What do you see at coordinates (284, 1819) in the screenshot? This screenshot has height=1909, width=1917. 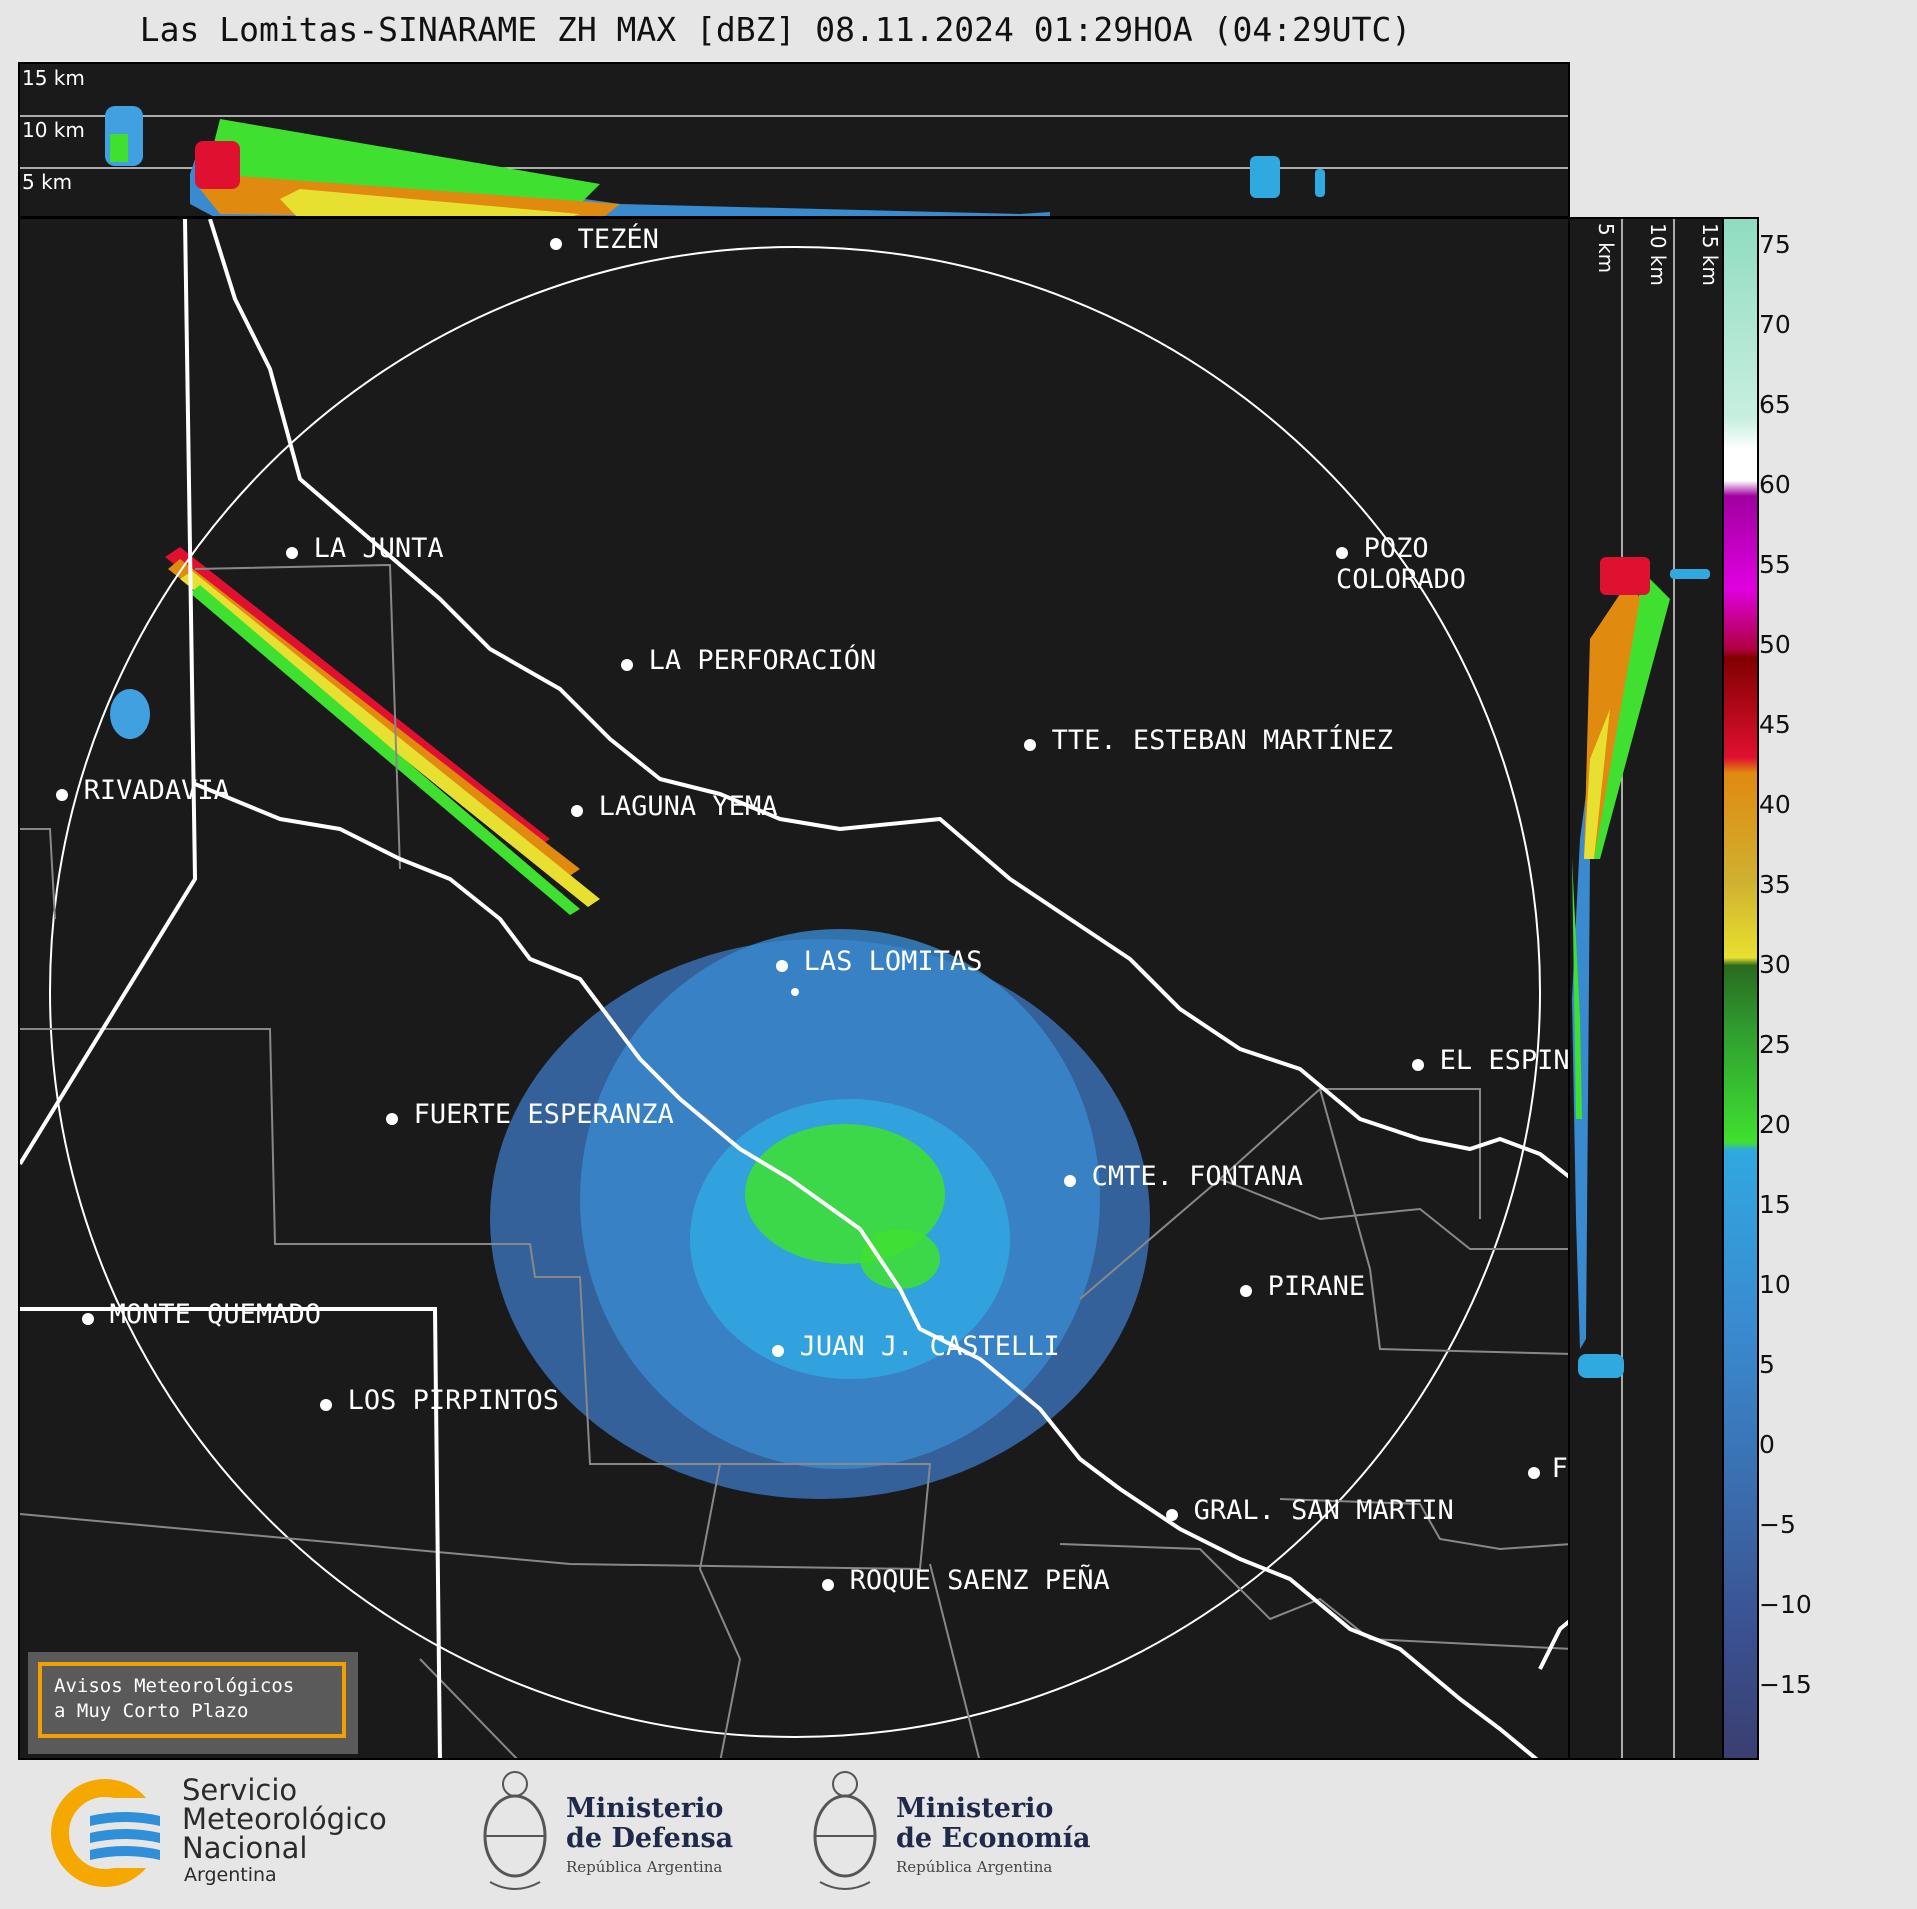 I see `smn-line2: Meteorológico` at bounding box center [284, 1819].